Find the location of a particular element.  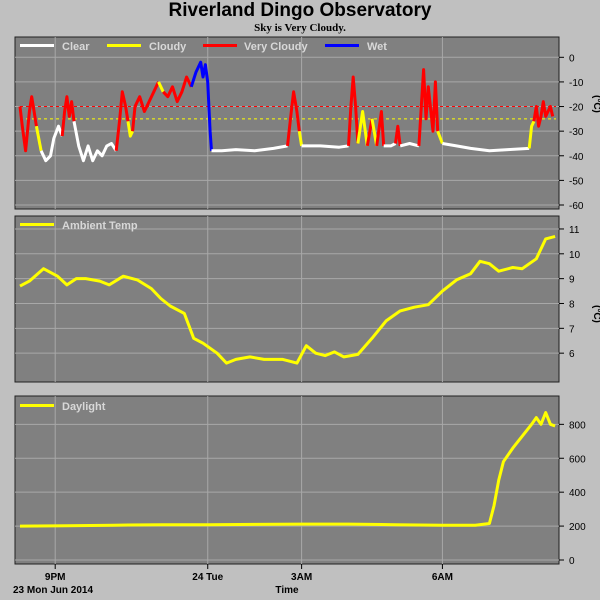

legend-label-ambient-temp: Ambient Temp is located at coordinates (100, 226).